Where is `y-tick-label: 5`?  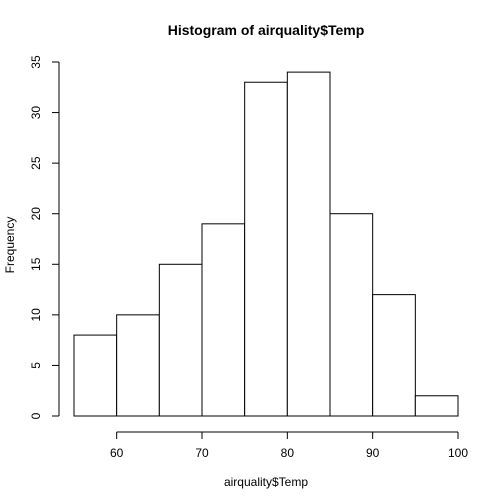
y-tick-label: 5 is located at coordinates (36, 365).